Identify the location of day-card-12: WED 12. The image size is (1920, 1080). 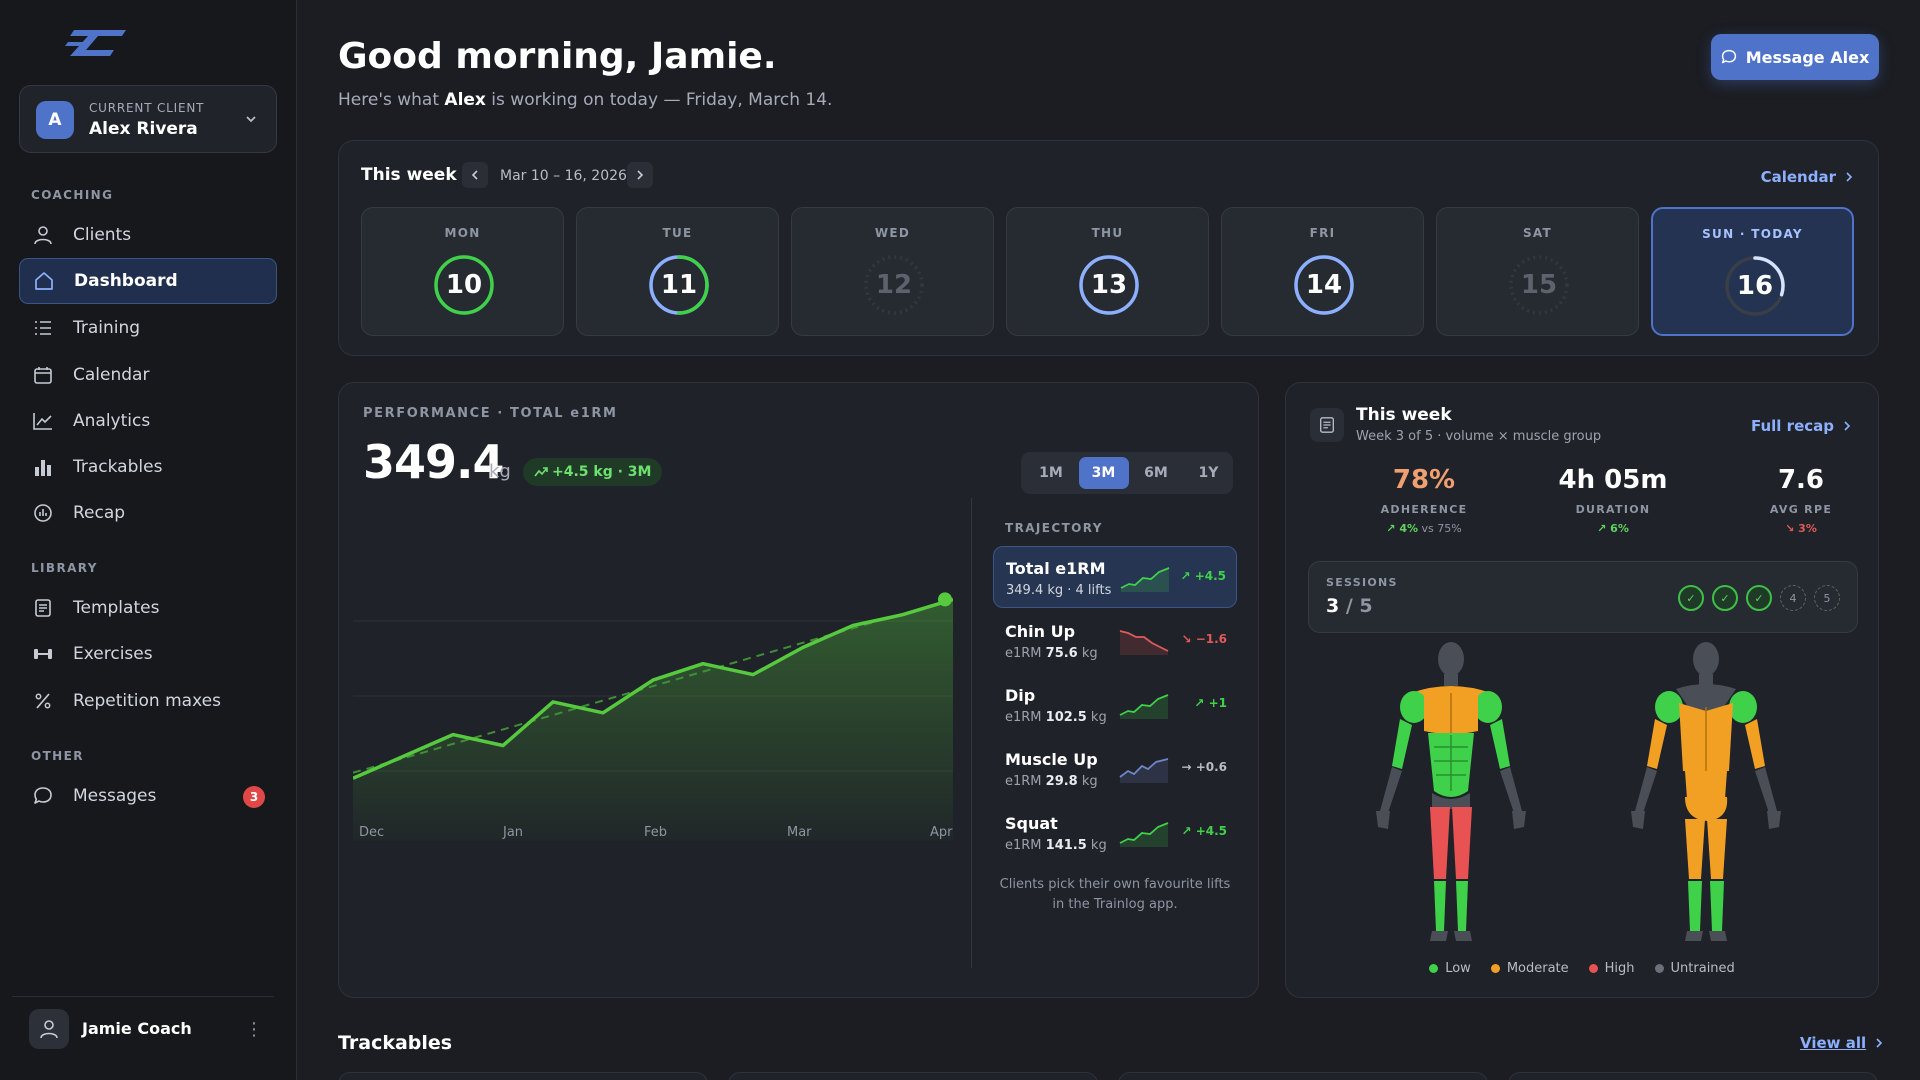
(892, 271).